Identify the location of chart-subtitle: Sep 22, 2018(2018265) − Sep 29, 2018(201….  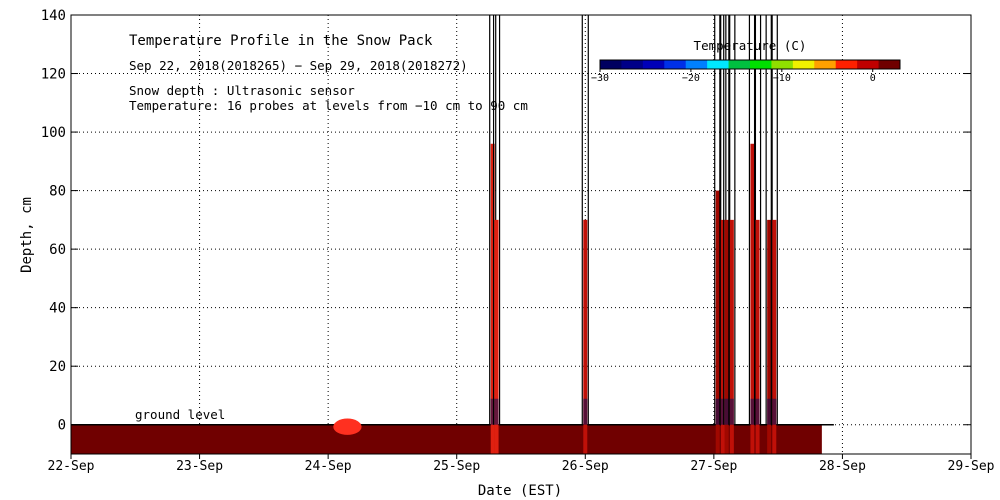
(298, 65).